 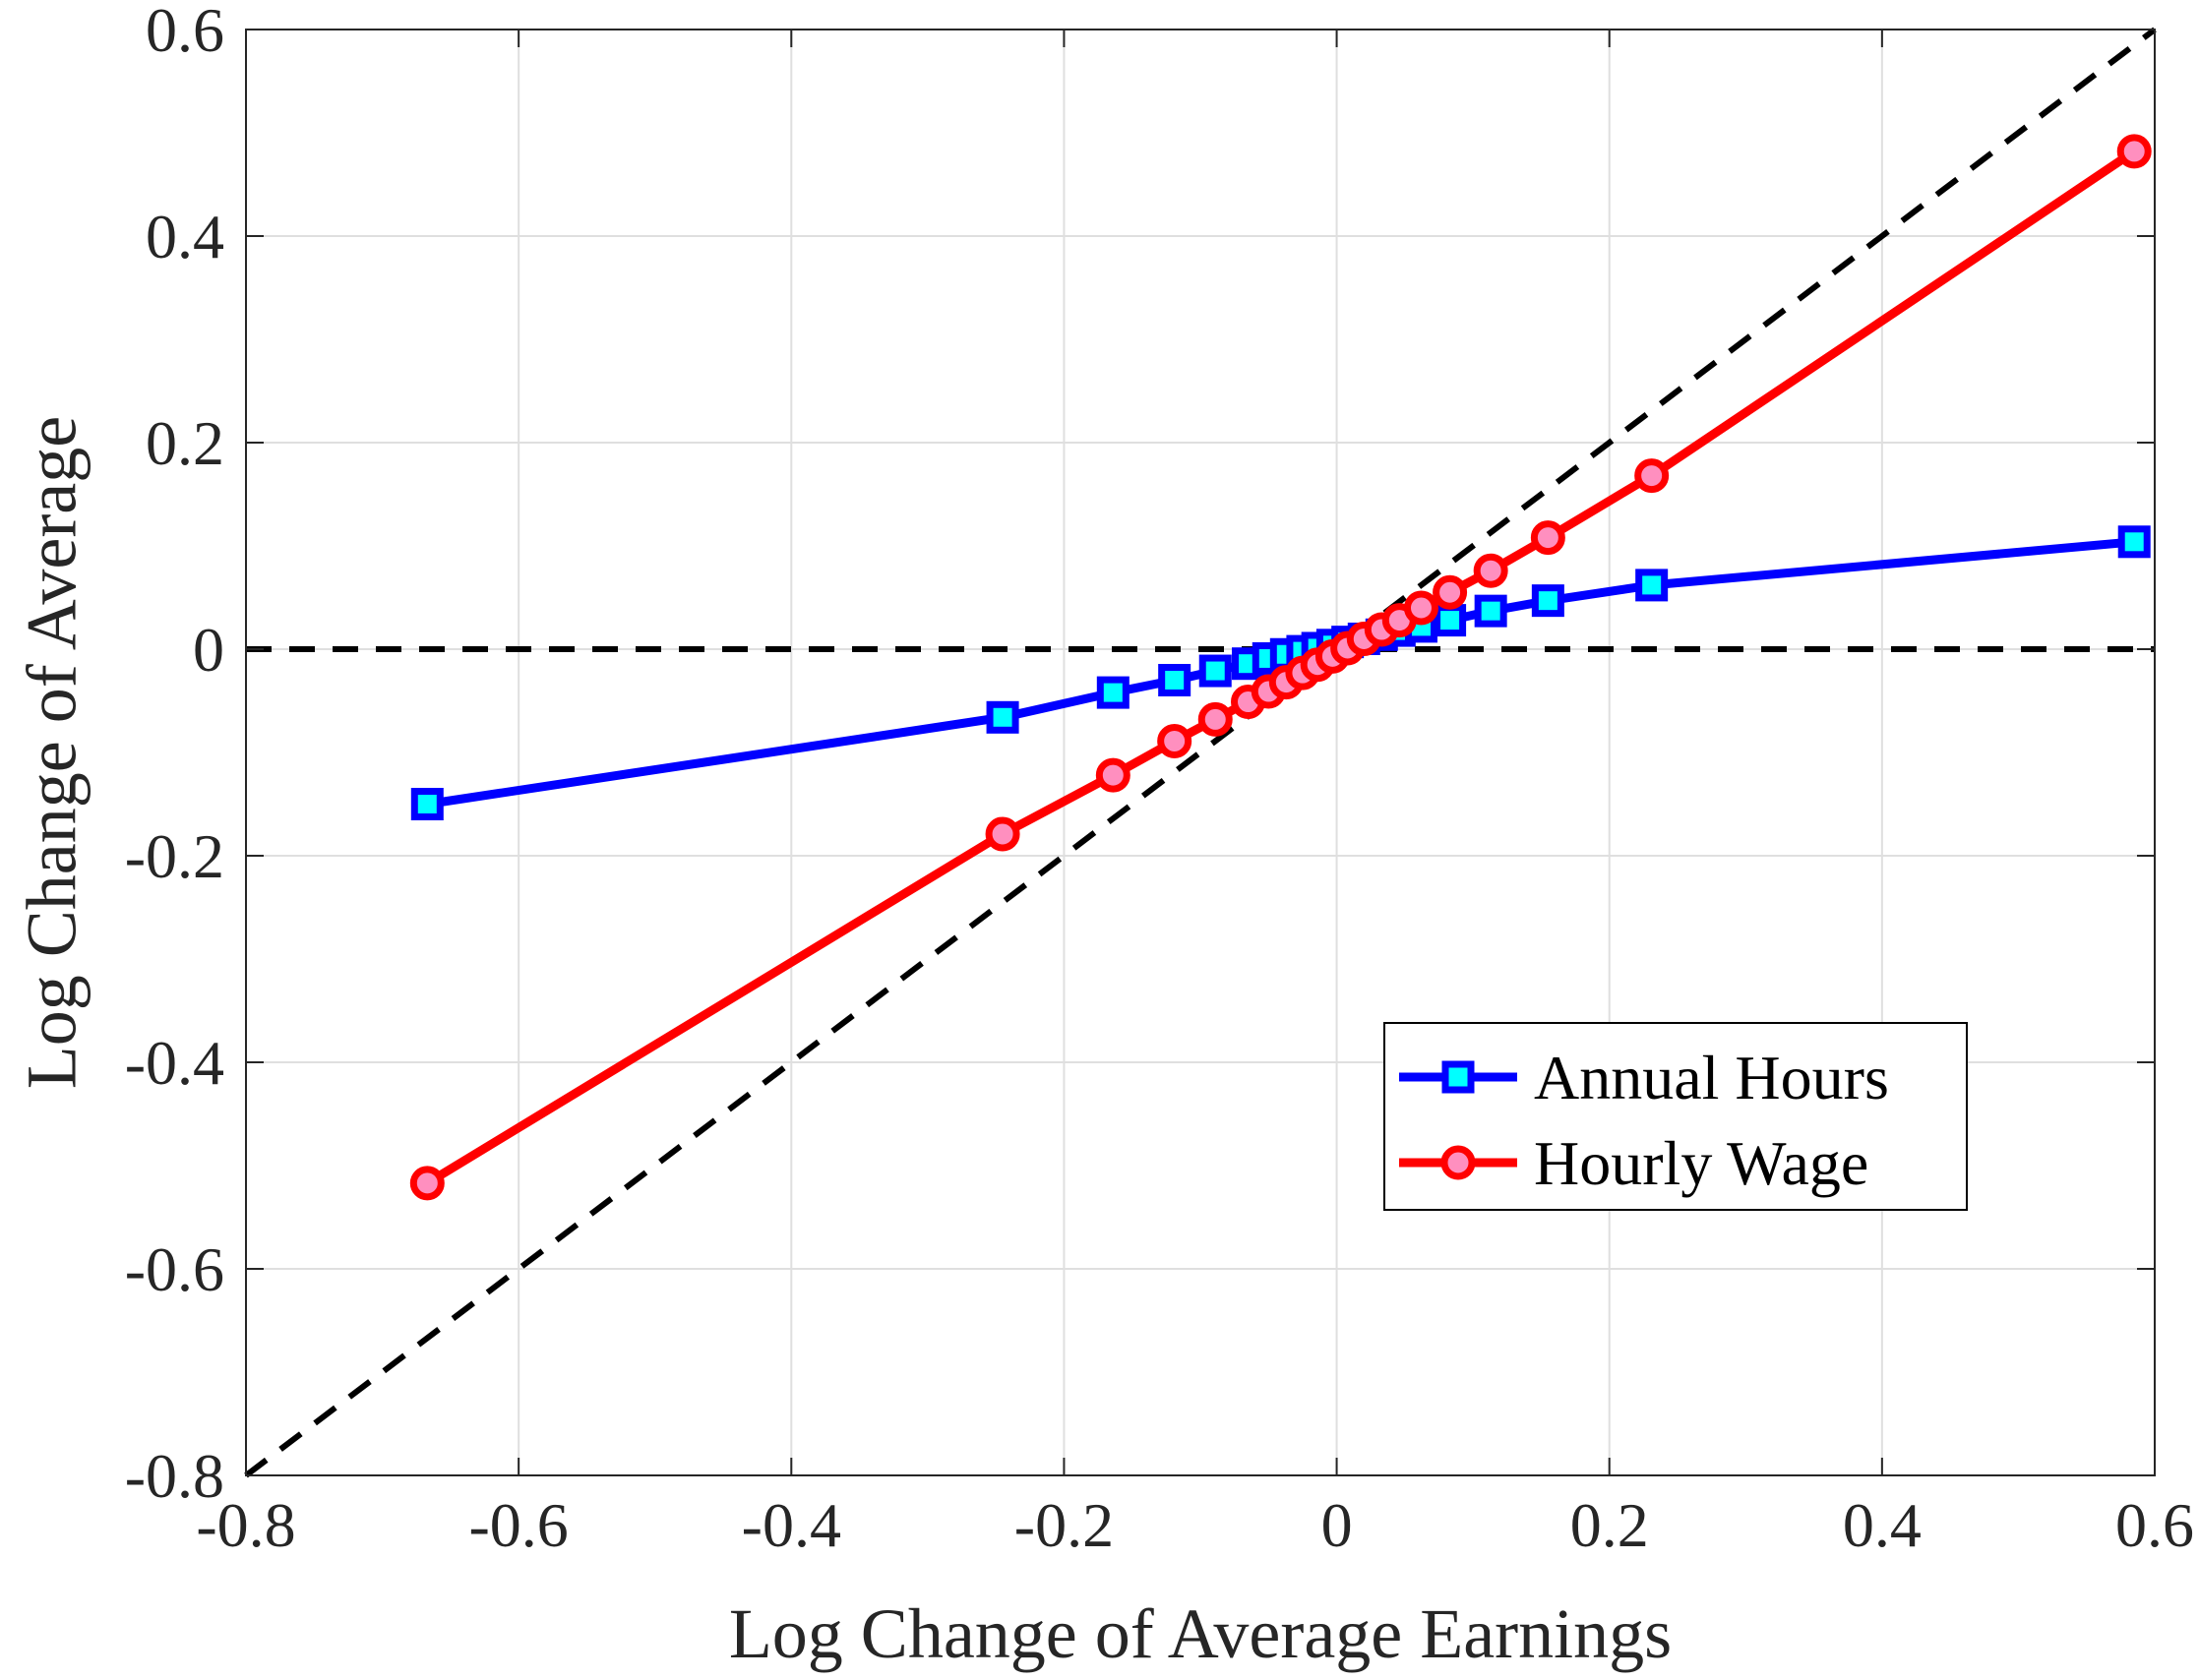 I want to click on y-axis-title: Log Change of Average, so click(x=52, y=752).